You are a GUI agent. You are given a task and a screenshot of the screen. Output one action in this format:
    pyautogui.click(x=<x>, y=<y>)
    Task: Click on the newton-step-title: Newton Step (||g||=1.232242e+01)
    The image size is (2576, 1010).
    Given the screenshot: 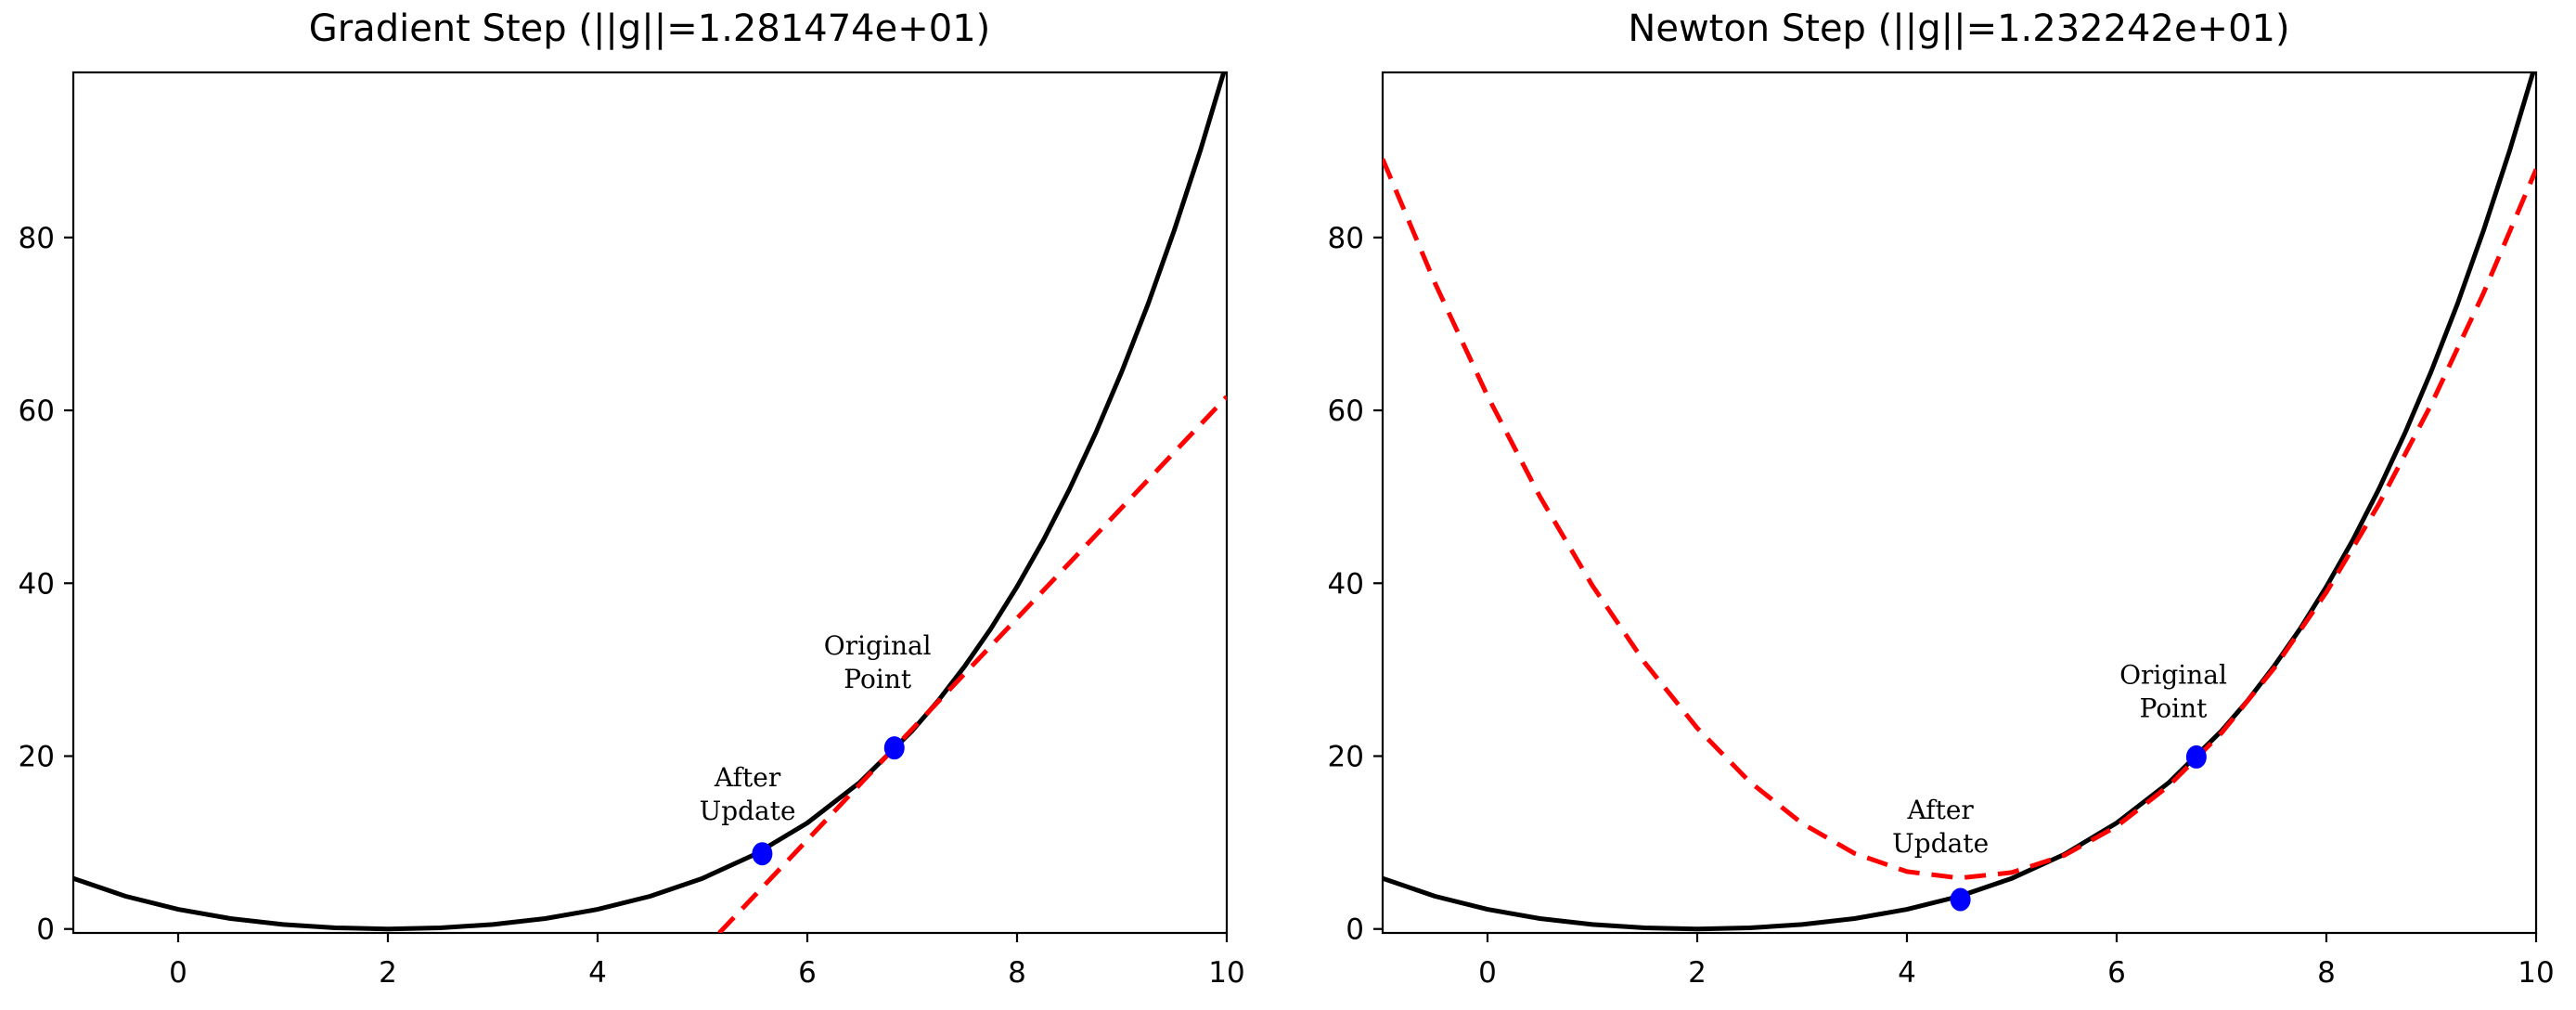 What is the action you would take?
    pyautogui.click(x=1958, y=29)
    